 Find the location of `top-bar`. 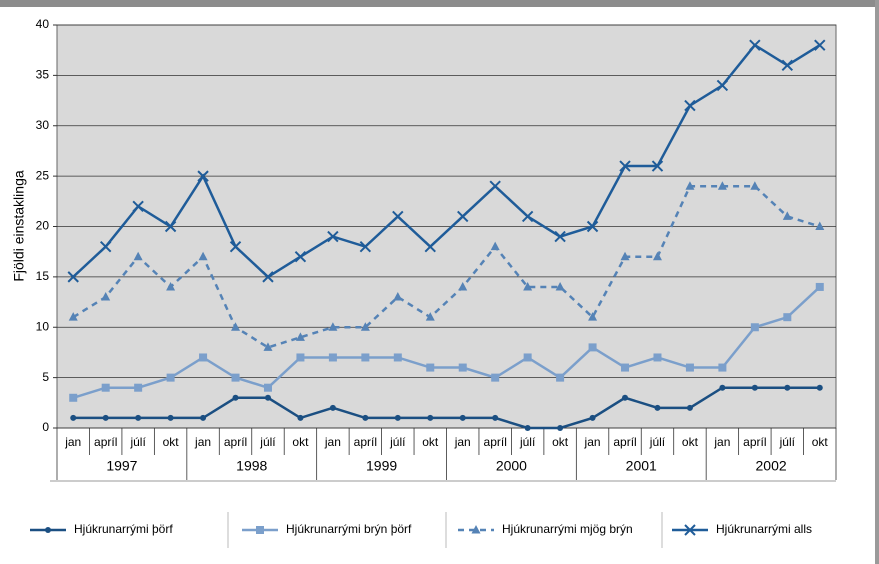

top-bar is located at coordinates (439, 3).